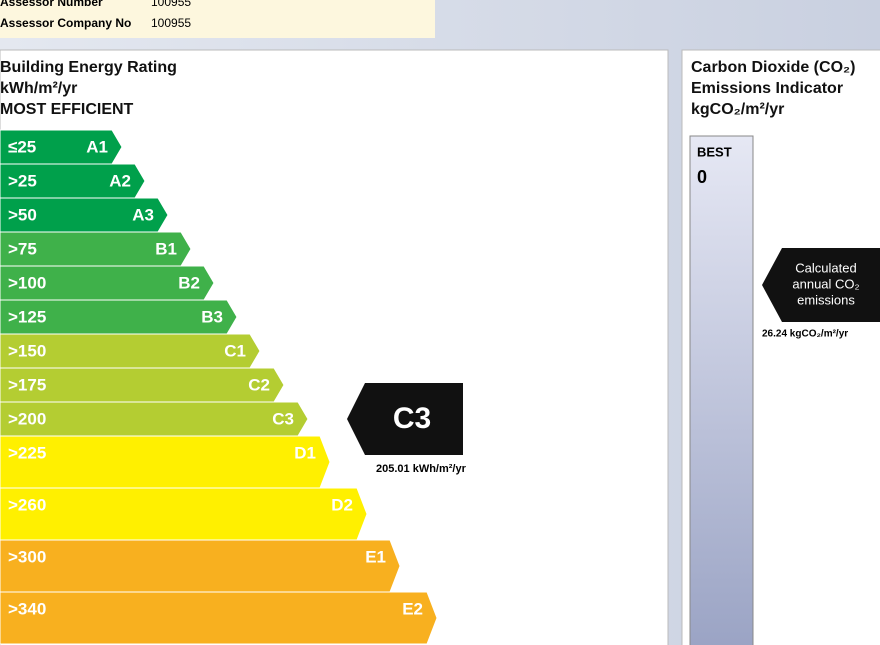 The width and height of the screenshot is (880, 645). What do you see at coordinates (97, 146) in the screenshot?
I see `band-grade: A1` at bounding box center [97, 146].